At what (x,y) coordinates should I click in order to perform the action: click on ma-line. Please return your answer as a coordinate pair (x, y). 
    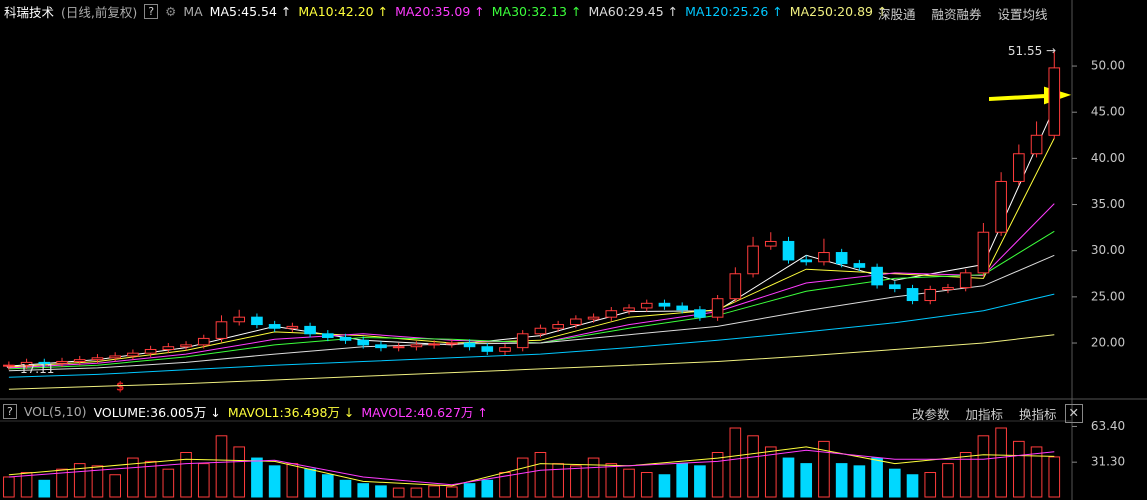
    Looking at the image, I should click on (531, 466).